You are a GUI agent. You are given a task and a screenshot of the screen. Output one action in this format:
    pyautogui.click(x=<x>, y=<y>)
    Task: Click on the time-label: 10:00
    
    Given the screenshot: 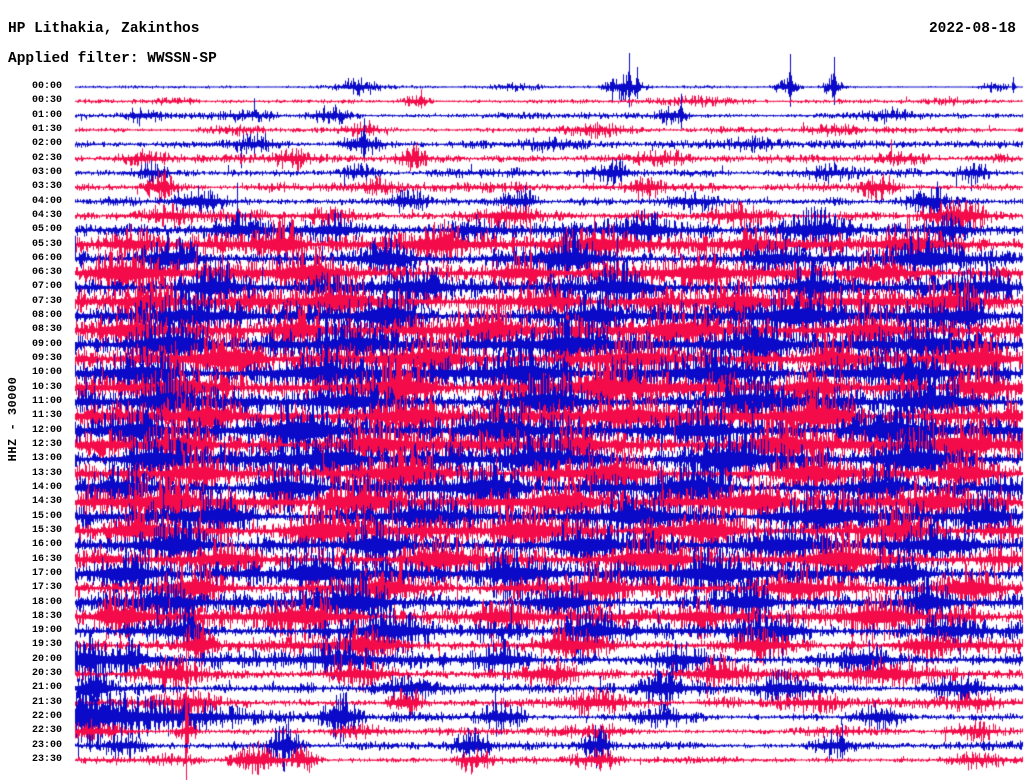 What is the action you would take?
    pyautogui.click(x=46, y=373)
    